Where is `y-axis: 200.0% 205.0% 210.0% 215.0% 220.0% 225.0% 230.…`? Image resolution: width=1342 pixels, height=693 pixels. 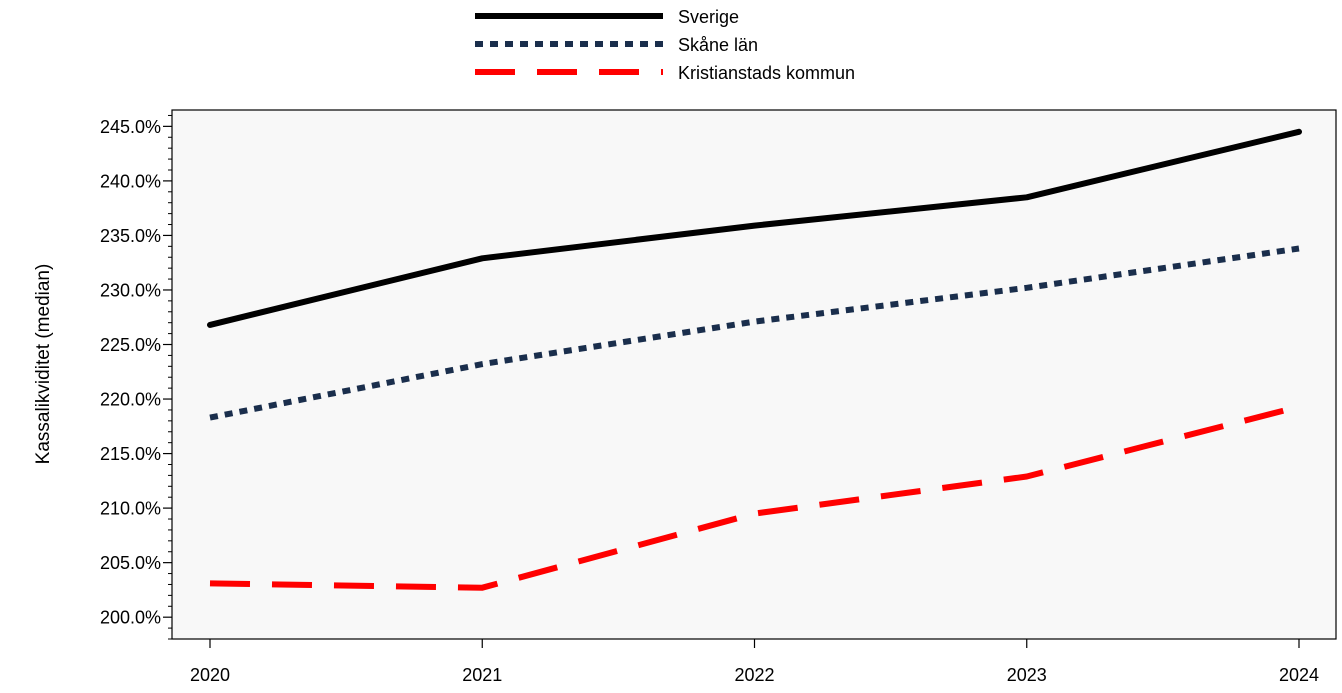
y-axis: 200.0% 205.0% 210.0% 215.0% 220.0% 225.0% 230.… is located at coordinates (136, 377).